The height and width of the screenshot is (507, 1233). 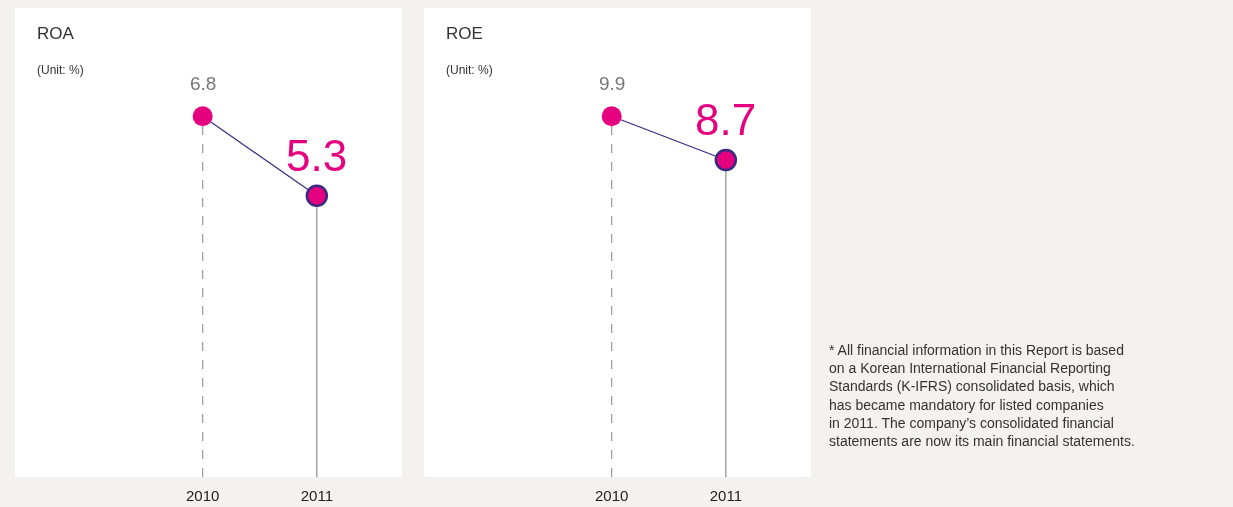 I want to click on text: * All financial information in this Report is based on a Korean International Financial Reporting Standards (K-IFRS) consolidated basis, which has became mandatory for listed companies in 2011. The company’s consolidated financial statements are now its main financial statements., so click(x=982, y=395).